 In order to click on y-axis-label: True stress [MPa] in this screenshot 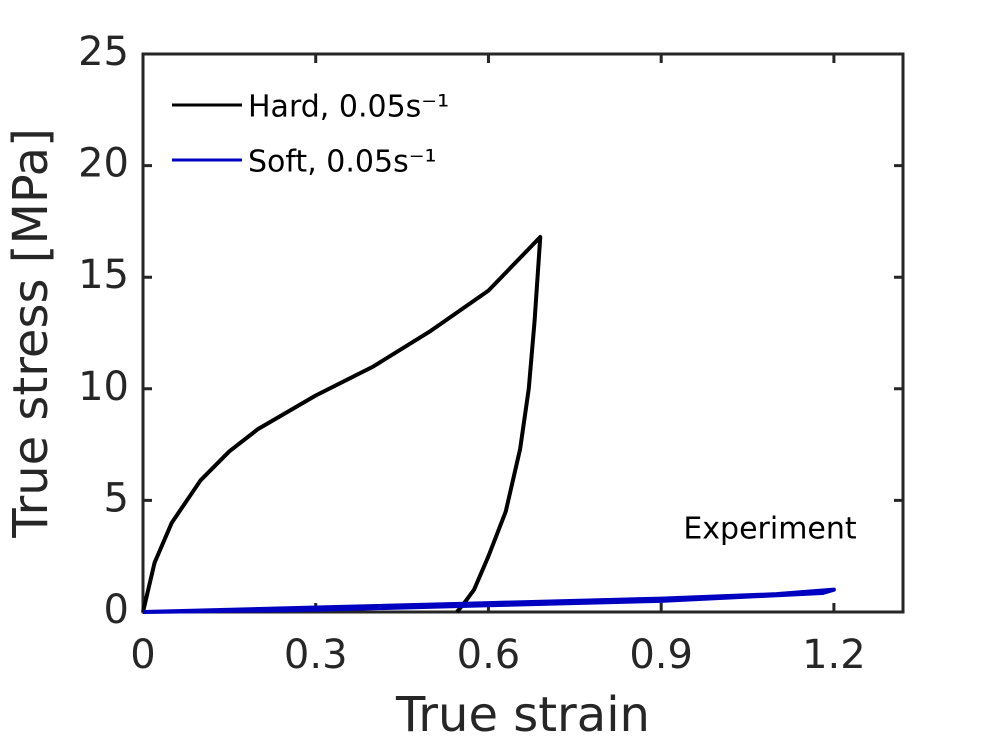, I will do `click(31, 333)`.